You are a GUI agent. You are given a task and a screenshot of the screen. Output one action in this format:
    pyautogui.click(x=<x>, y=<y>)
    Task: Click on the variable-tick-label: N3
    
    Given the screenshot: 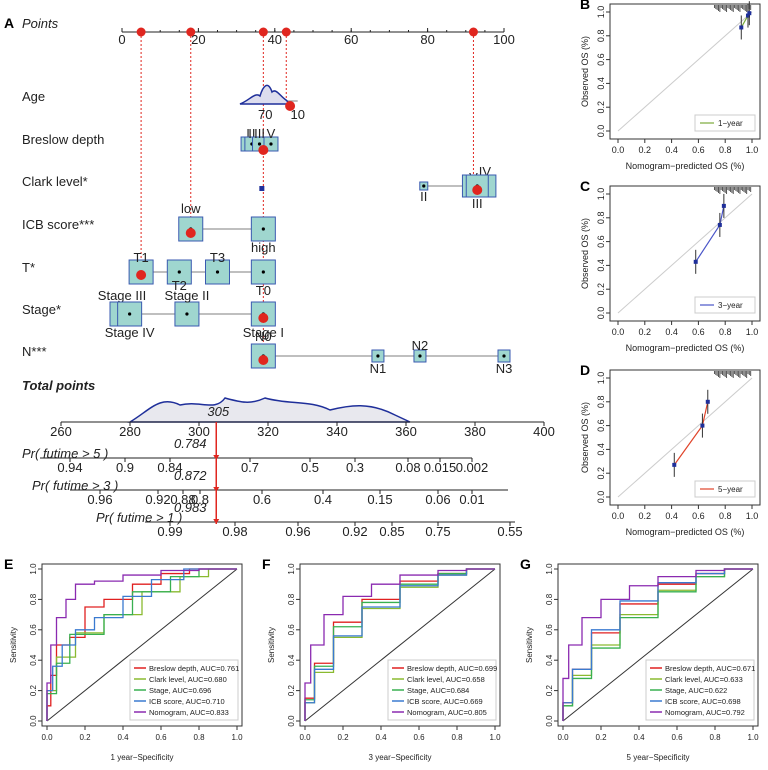 What is the action you would take?
    pyautogui.click(x=504, y=368)
    